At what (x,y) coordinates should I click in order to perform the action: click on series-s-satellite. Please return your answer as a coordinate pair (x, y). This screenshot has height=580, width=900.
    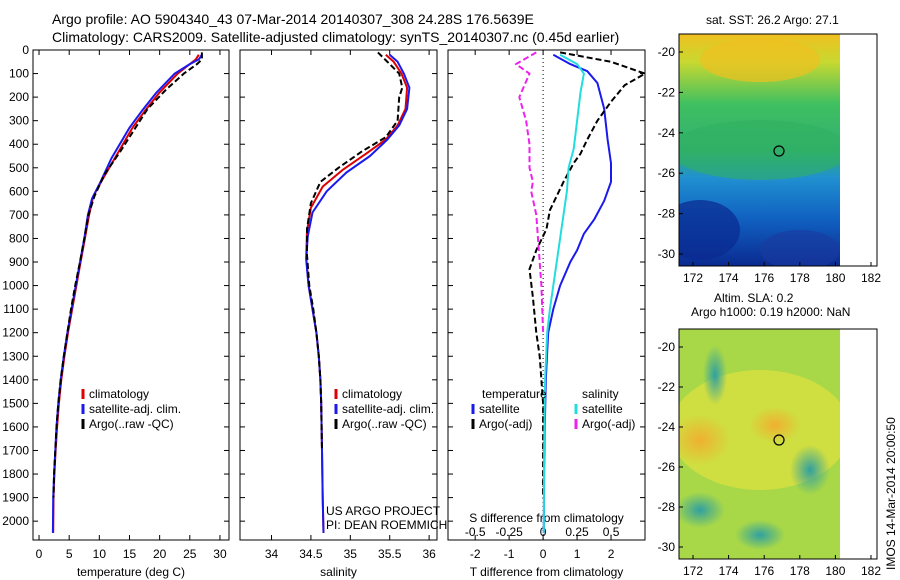
    Looking at the image, I should click on (563, 293).